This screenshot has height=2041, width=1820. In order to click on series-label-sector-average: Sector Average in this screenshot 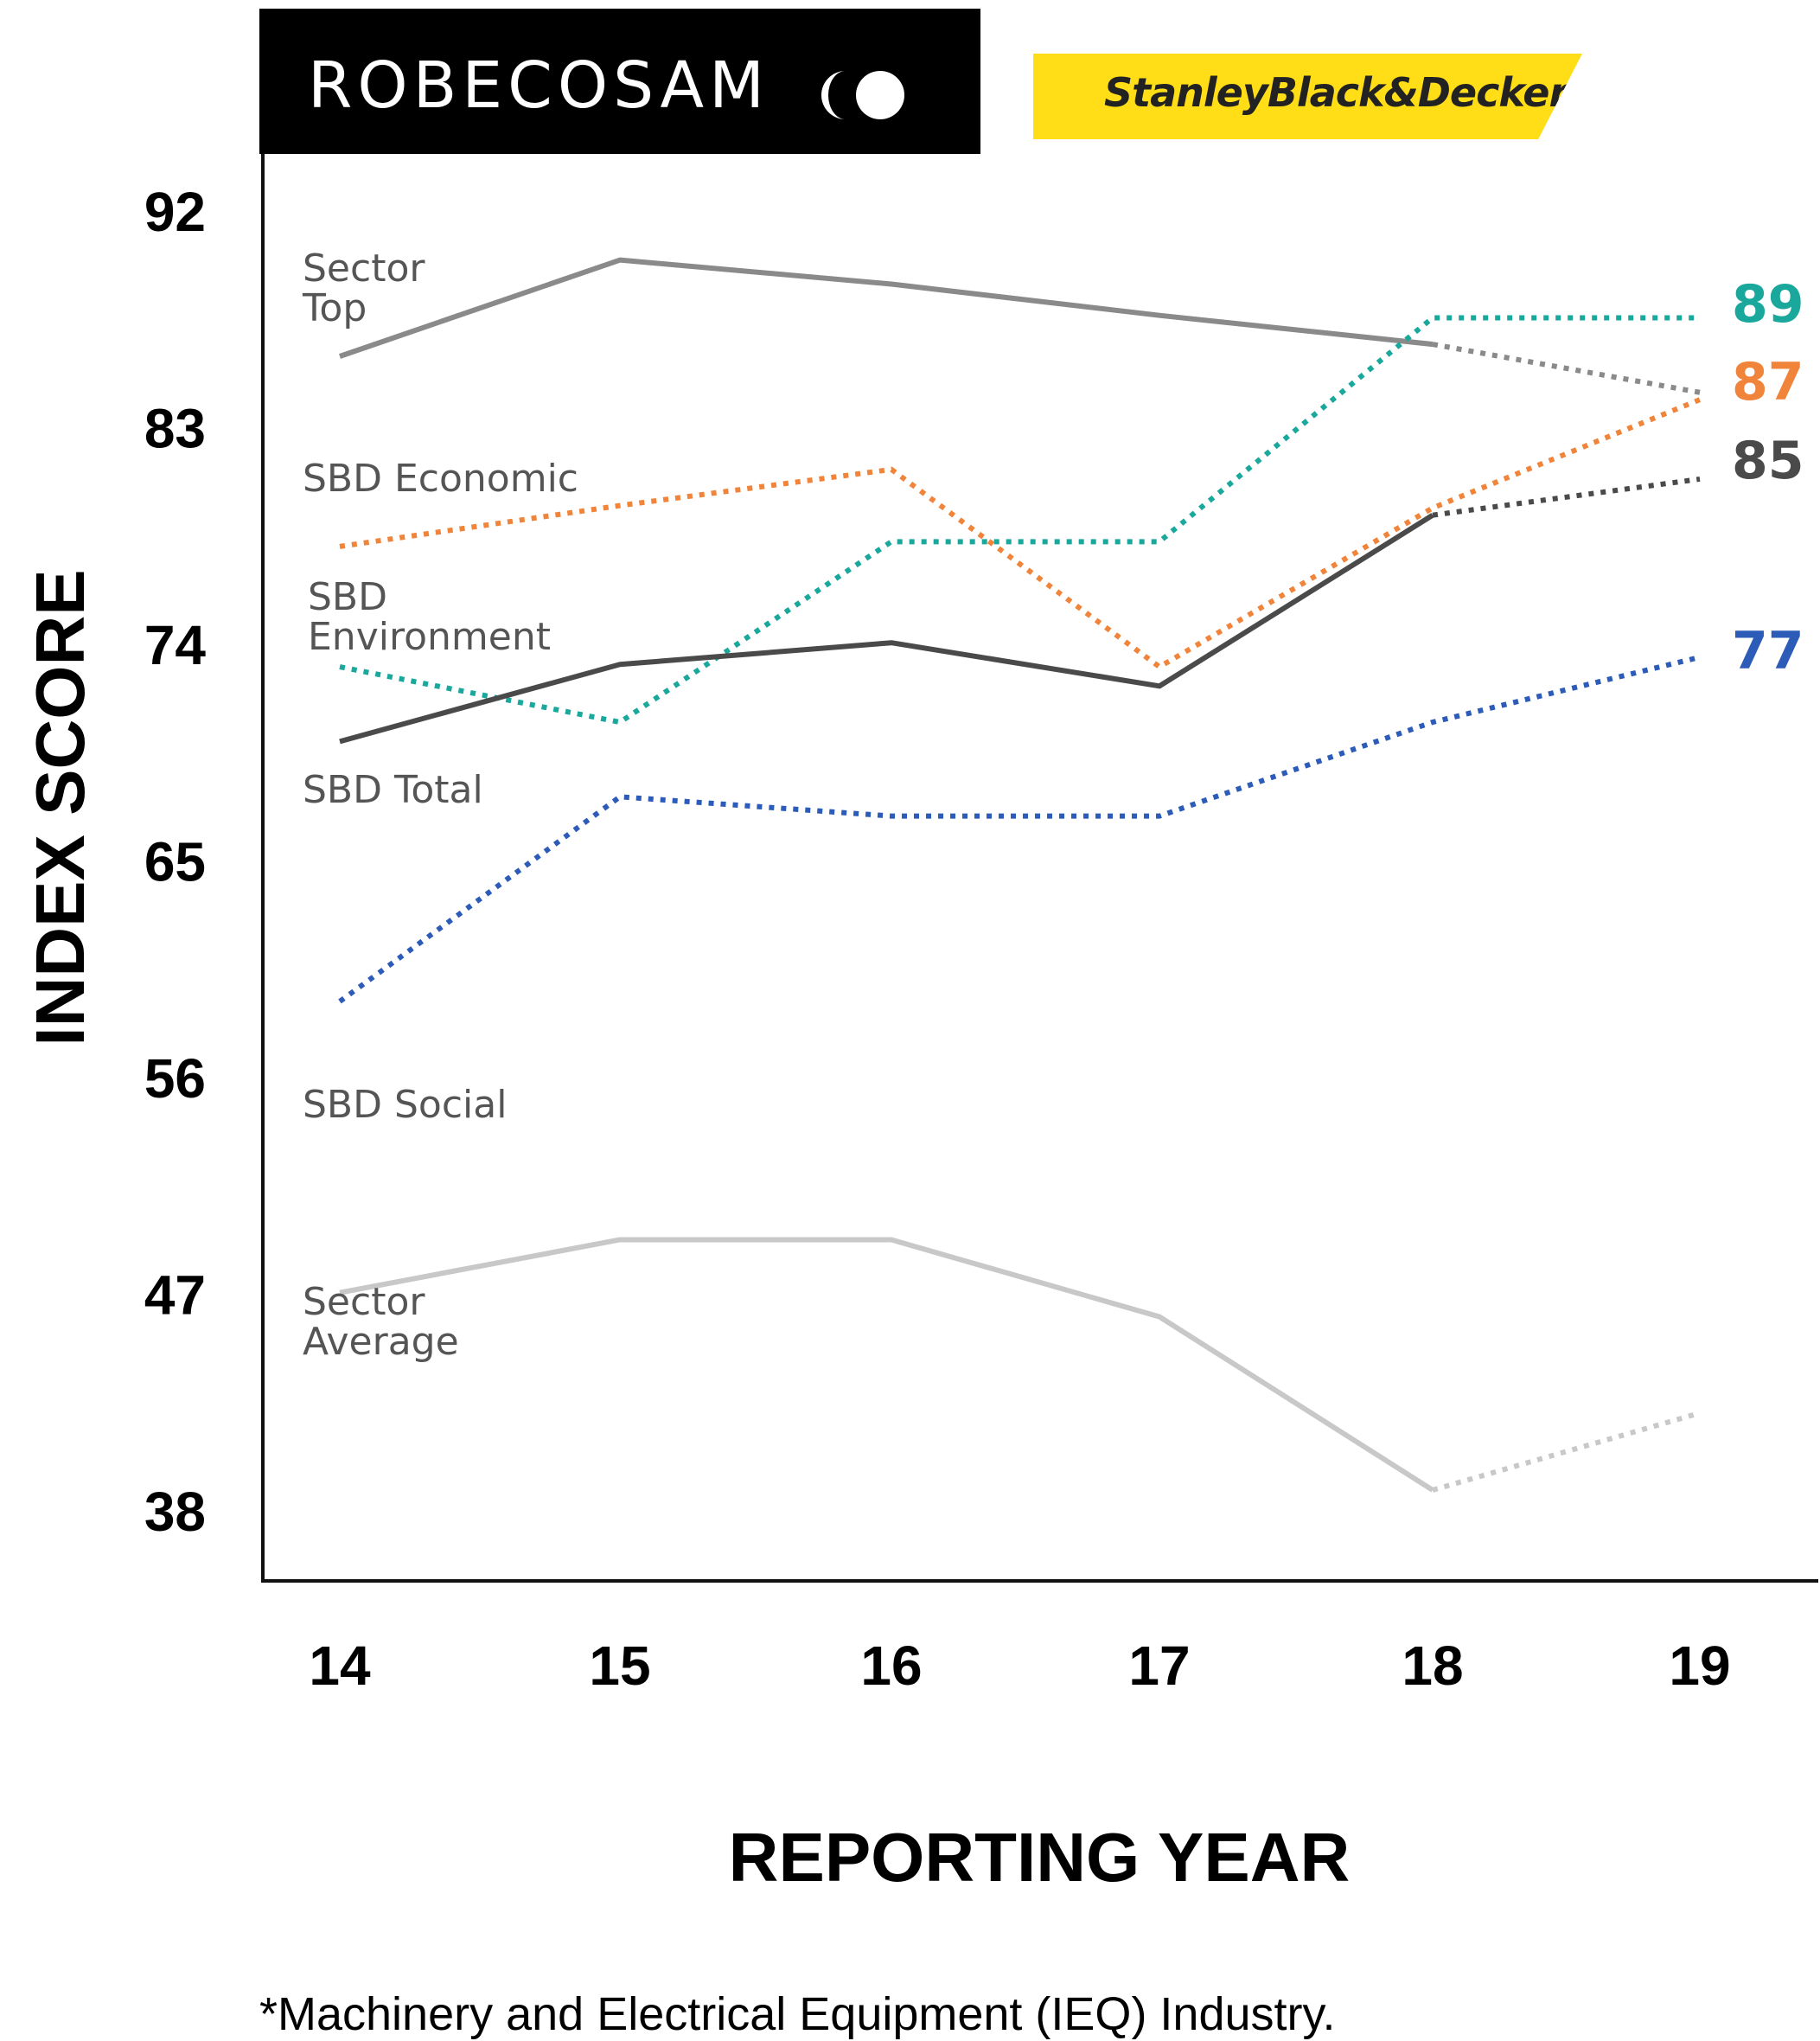, I will do `click(381, 1322)`.